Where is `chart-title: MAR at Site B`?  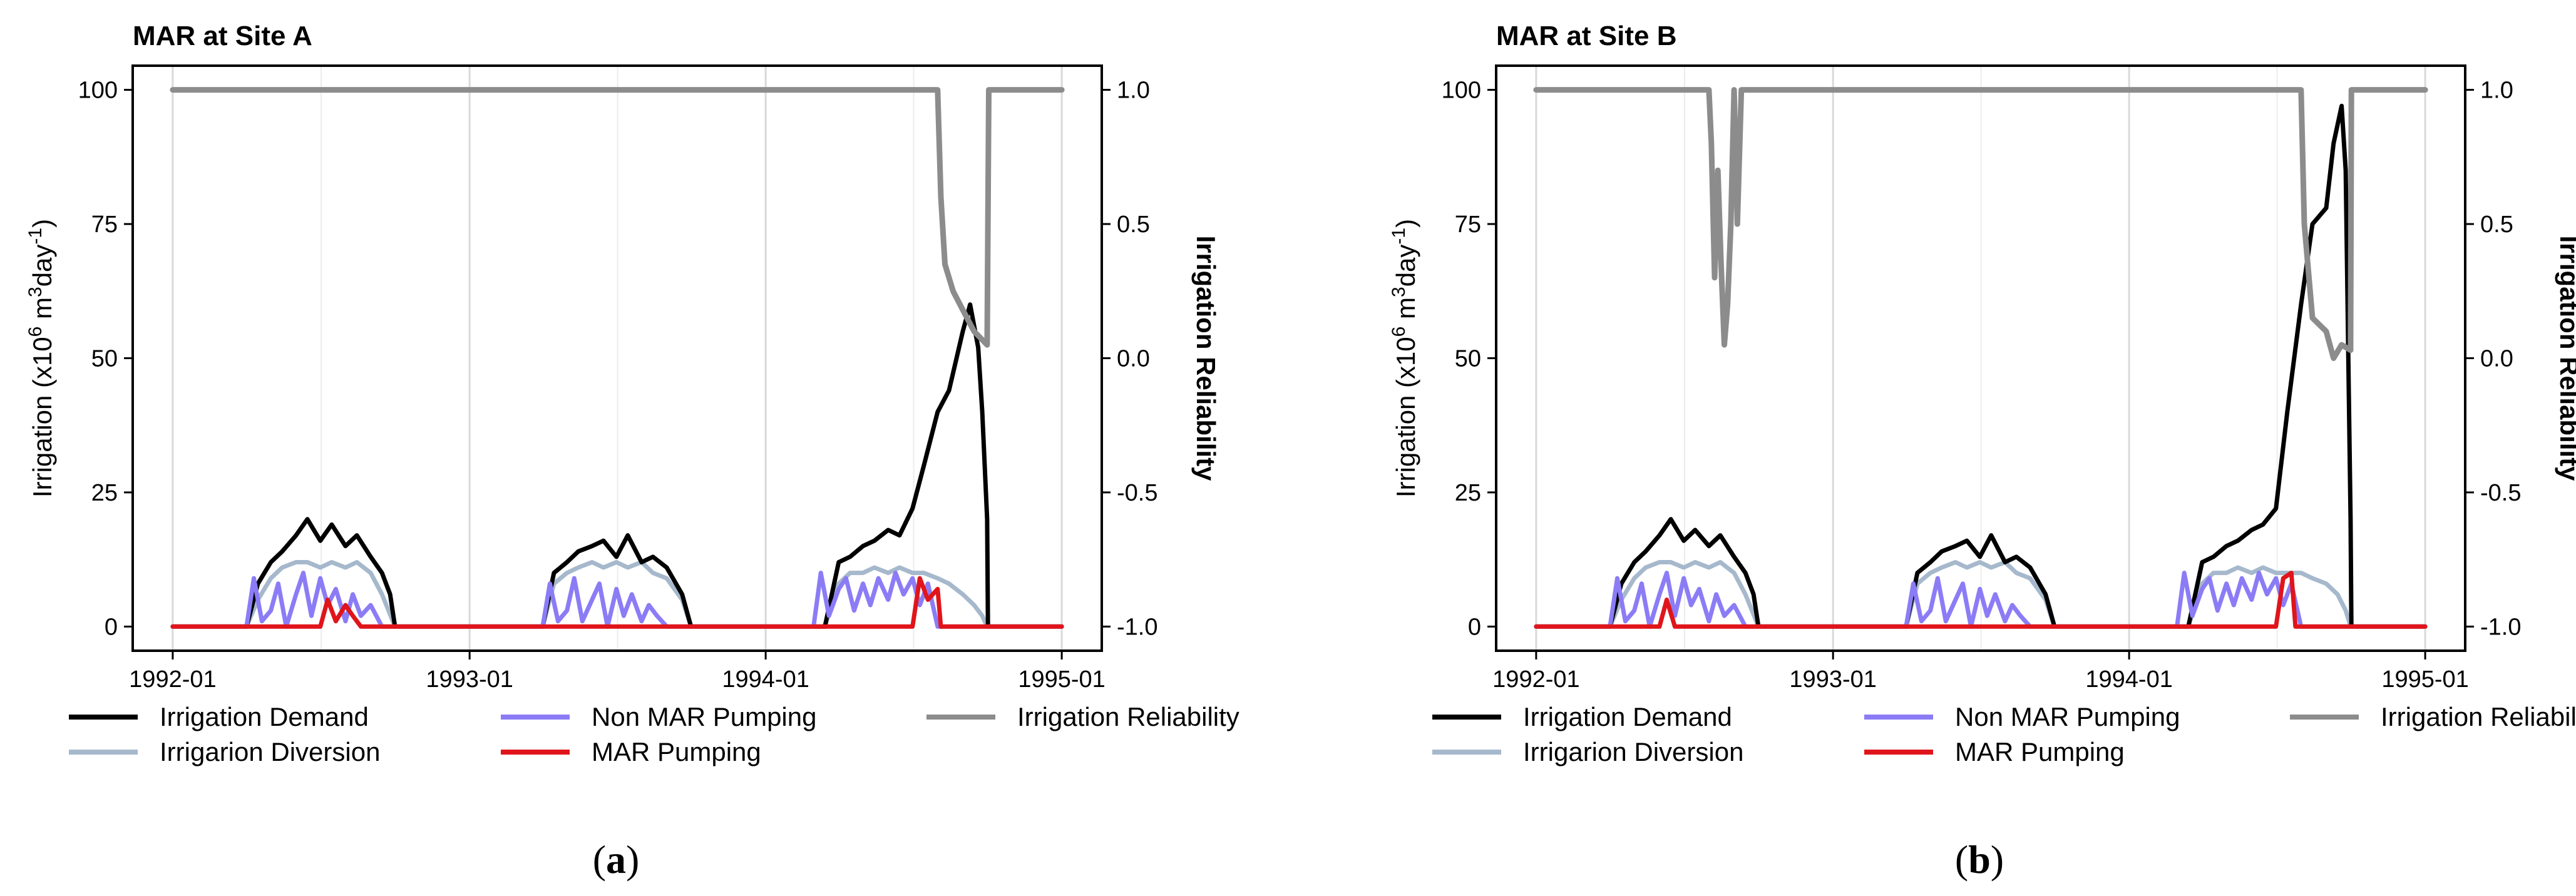
chart-title: MAR at Site B is located at coordinates (1586, 36).